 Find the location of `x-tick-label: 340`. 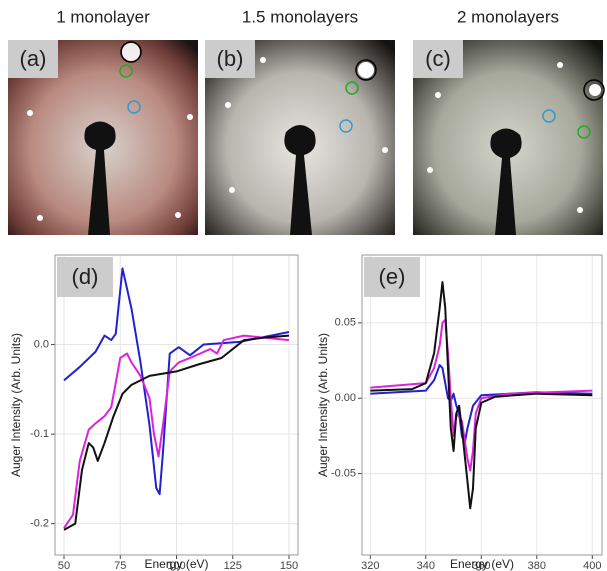

x-tick-label: 340 is located at coordinates (426, 565).